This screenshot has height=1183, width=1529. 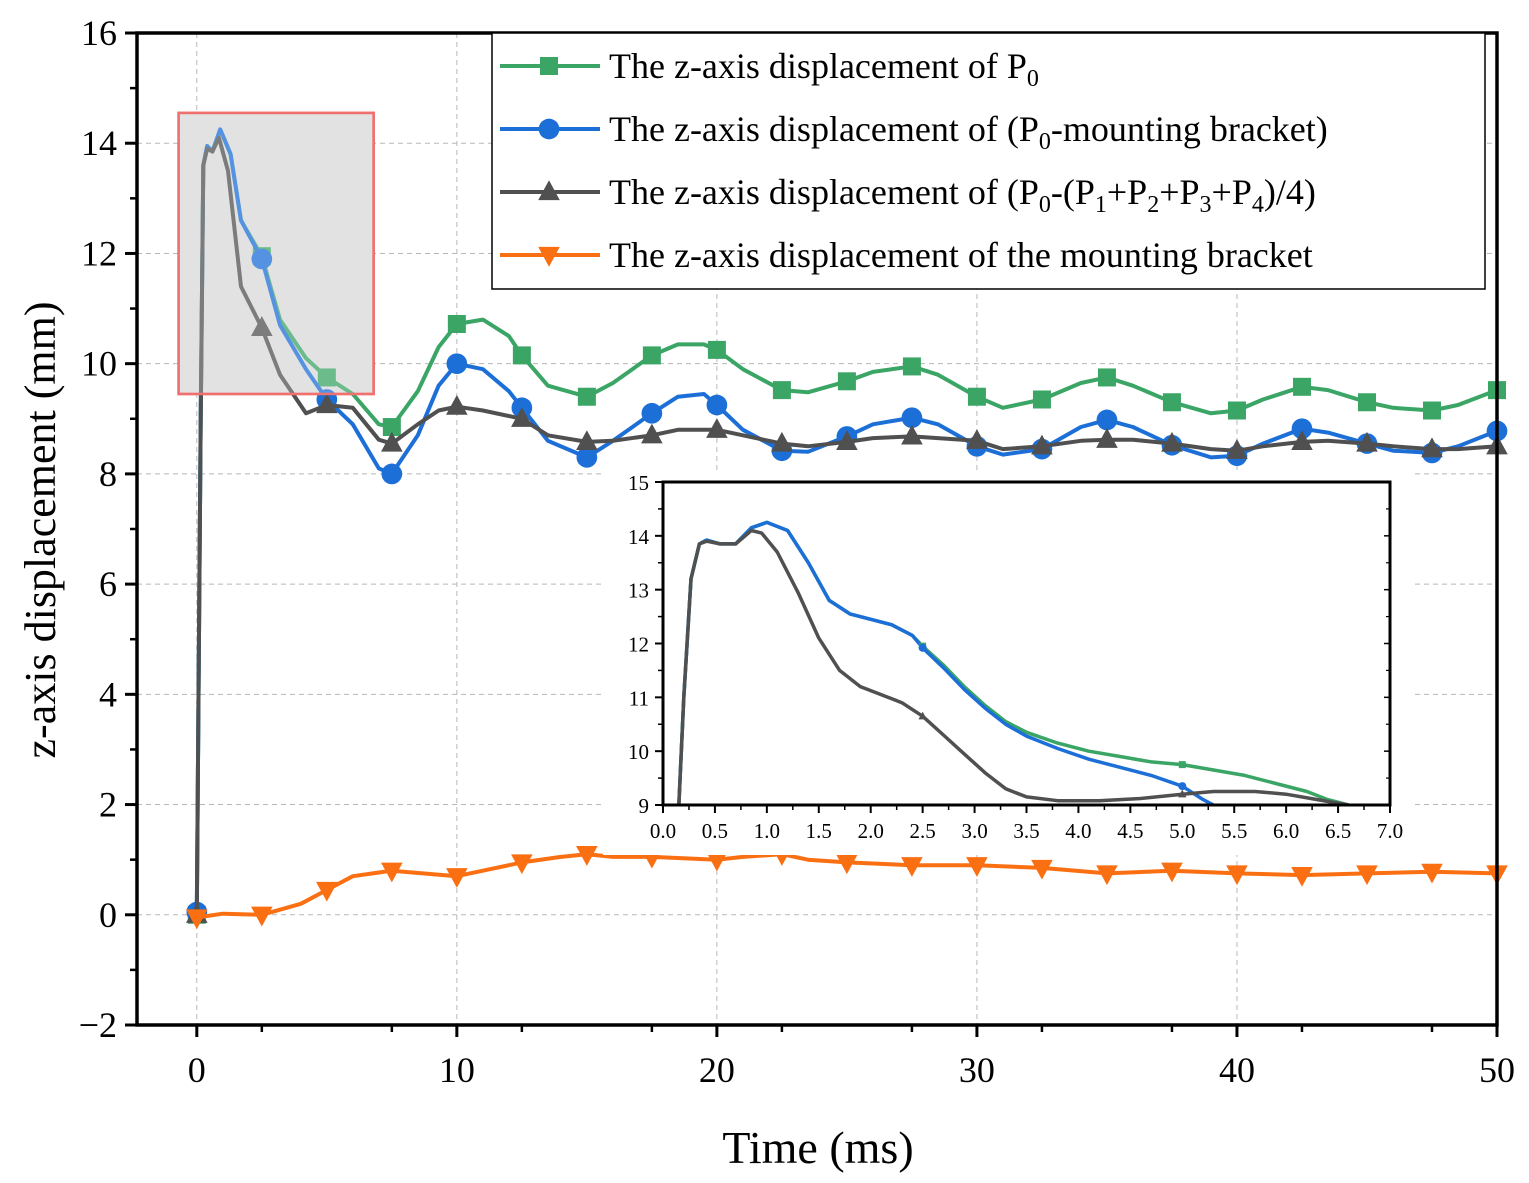 I want to click on inset-x-tick-label: 4.0, so click(x=1078, y=831).